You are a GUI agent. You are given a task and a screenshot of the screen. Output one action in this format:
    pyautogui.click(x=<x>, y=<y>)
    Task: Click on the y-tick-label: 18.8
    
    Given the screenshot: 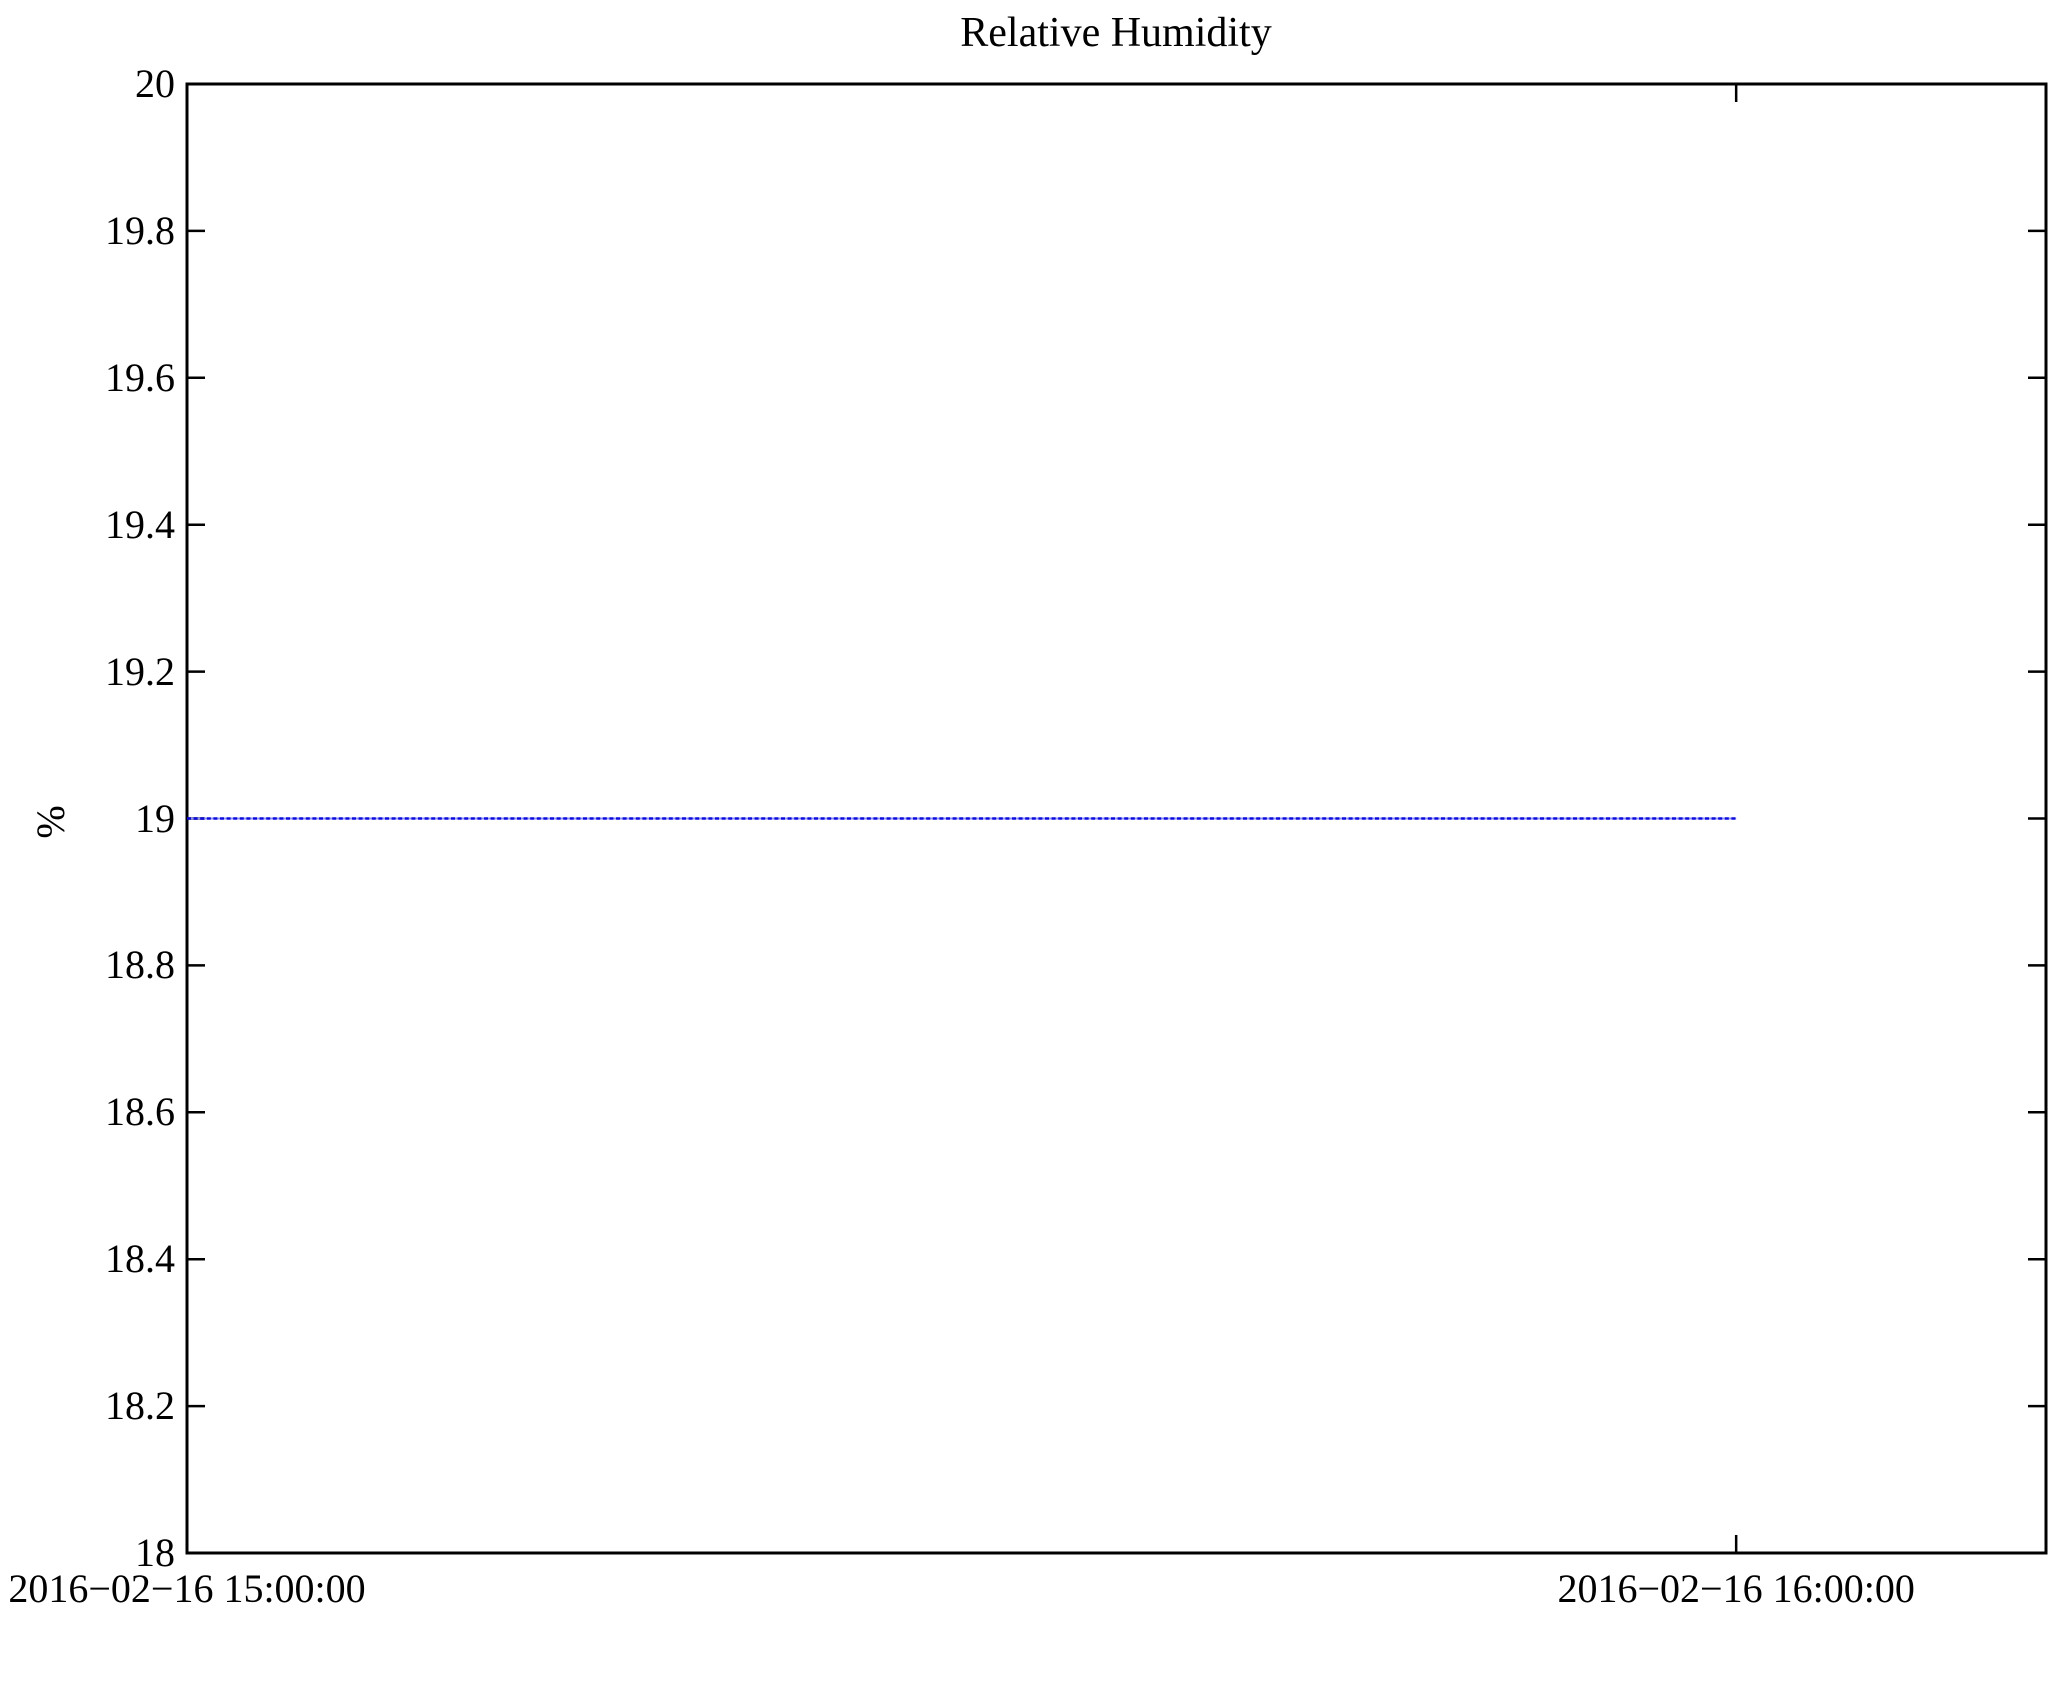 What is the action you would take?
    pyautogui.click(x=140, y=965)
    